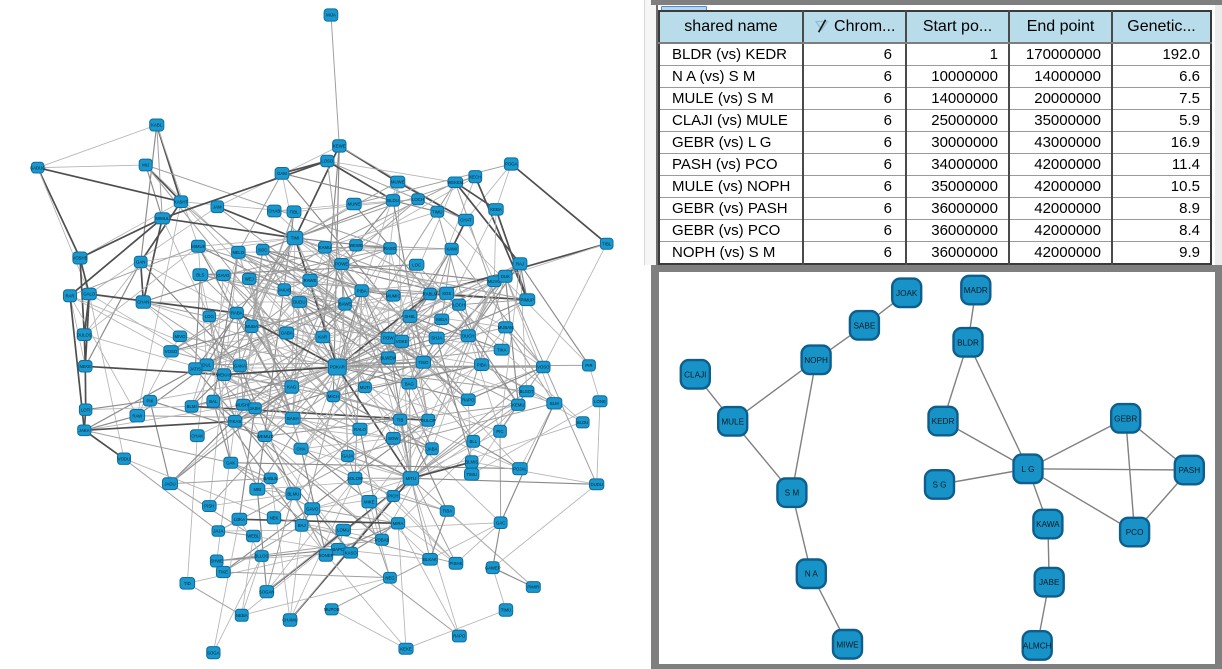  Describe the element at coordinates (502, 349) in the screenshot. I see `svg-text: TIKA` at that location.